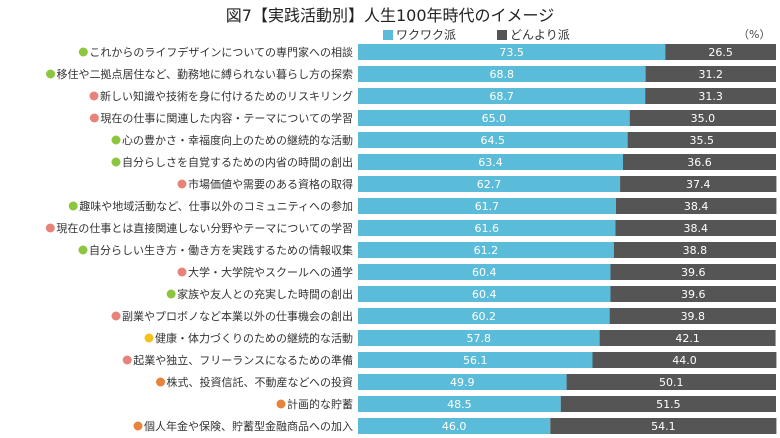  Describe the element at coordinates (265, 294) in the screenshot. I see `category-label: 家族や友人との充実した時間の創出` at that location.